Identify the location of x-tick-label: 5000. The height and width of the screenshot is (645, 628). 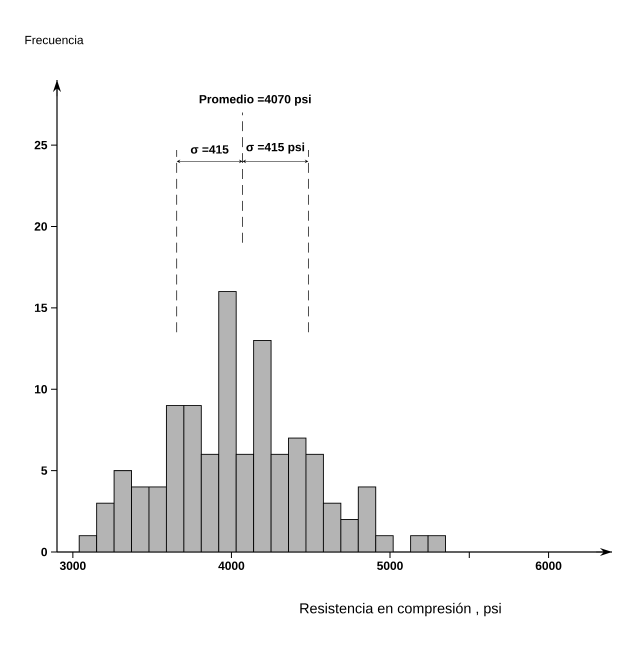
(390, 566).